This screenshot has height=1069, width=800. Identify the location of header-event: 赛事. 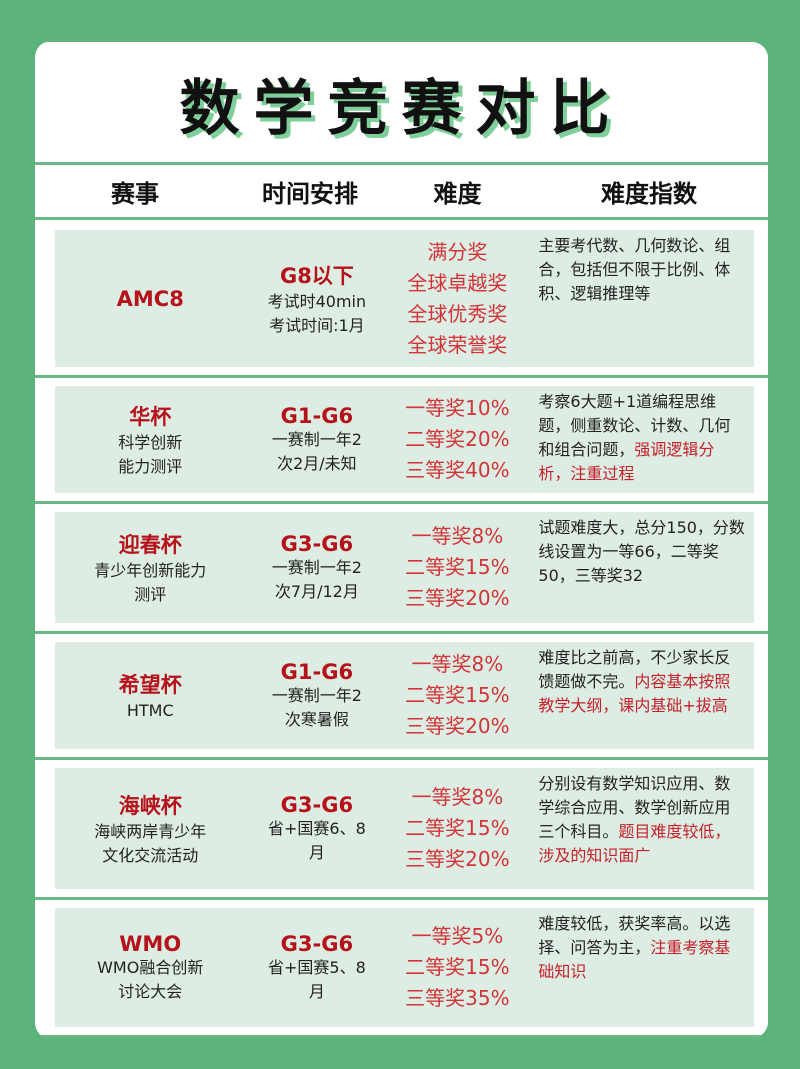
(135, 193).